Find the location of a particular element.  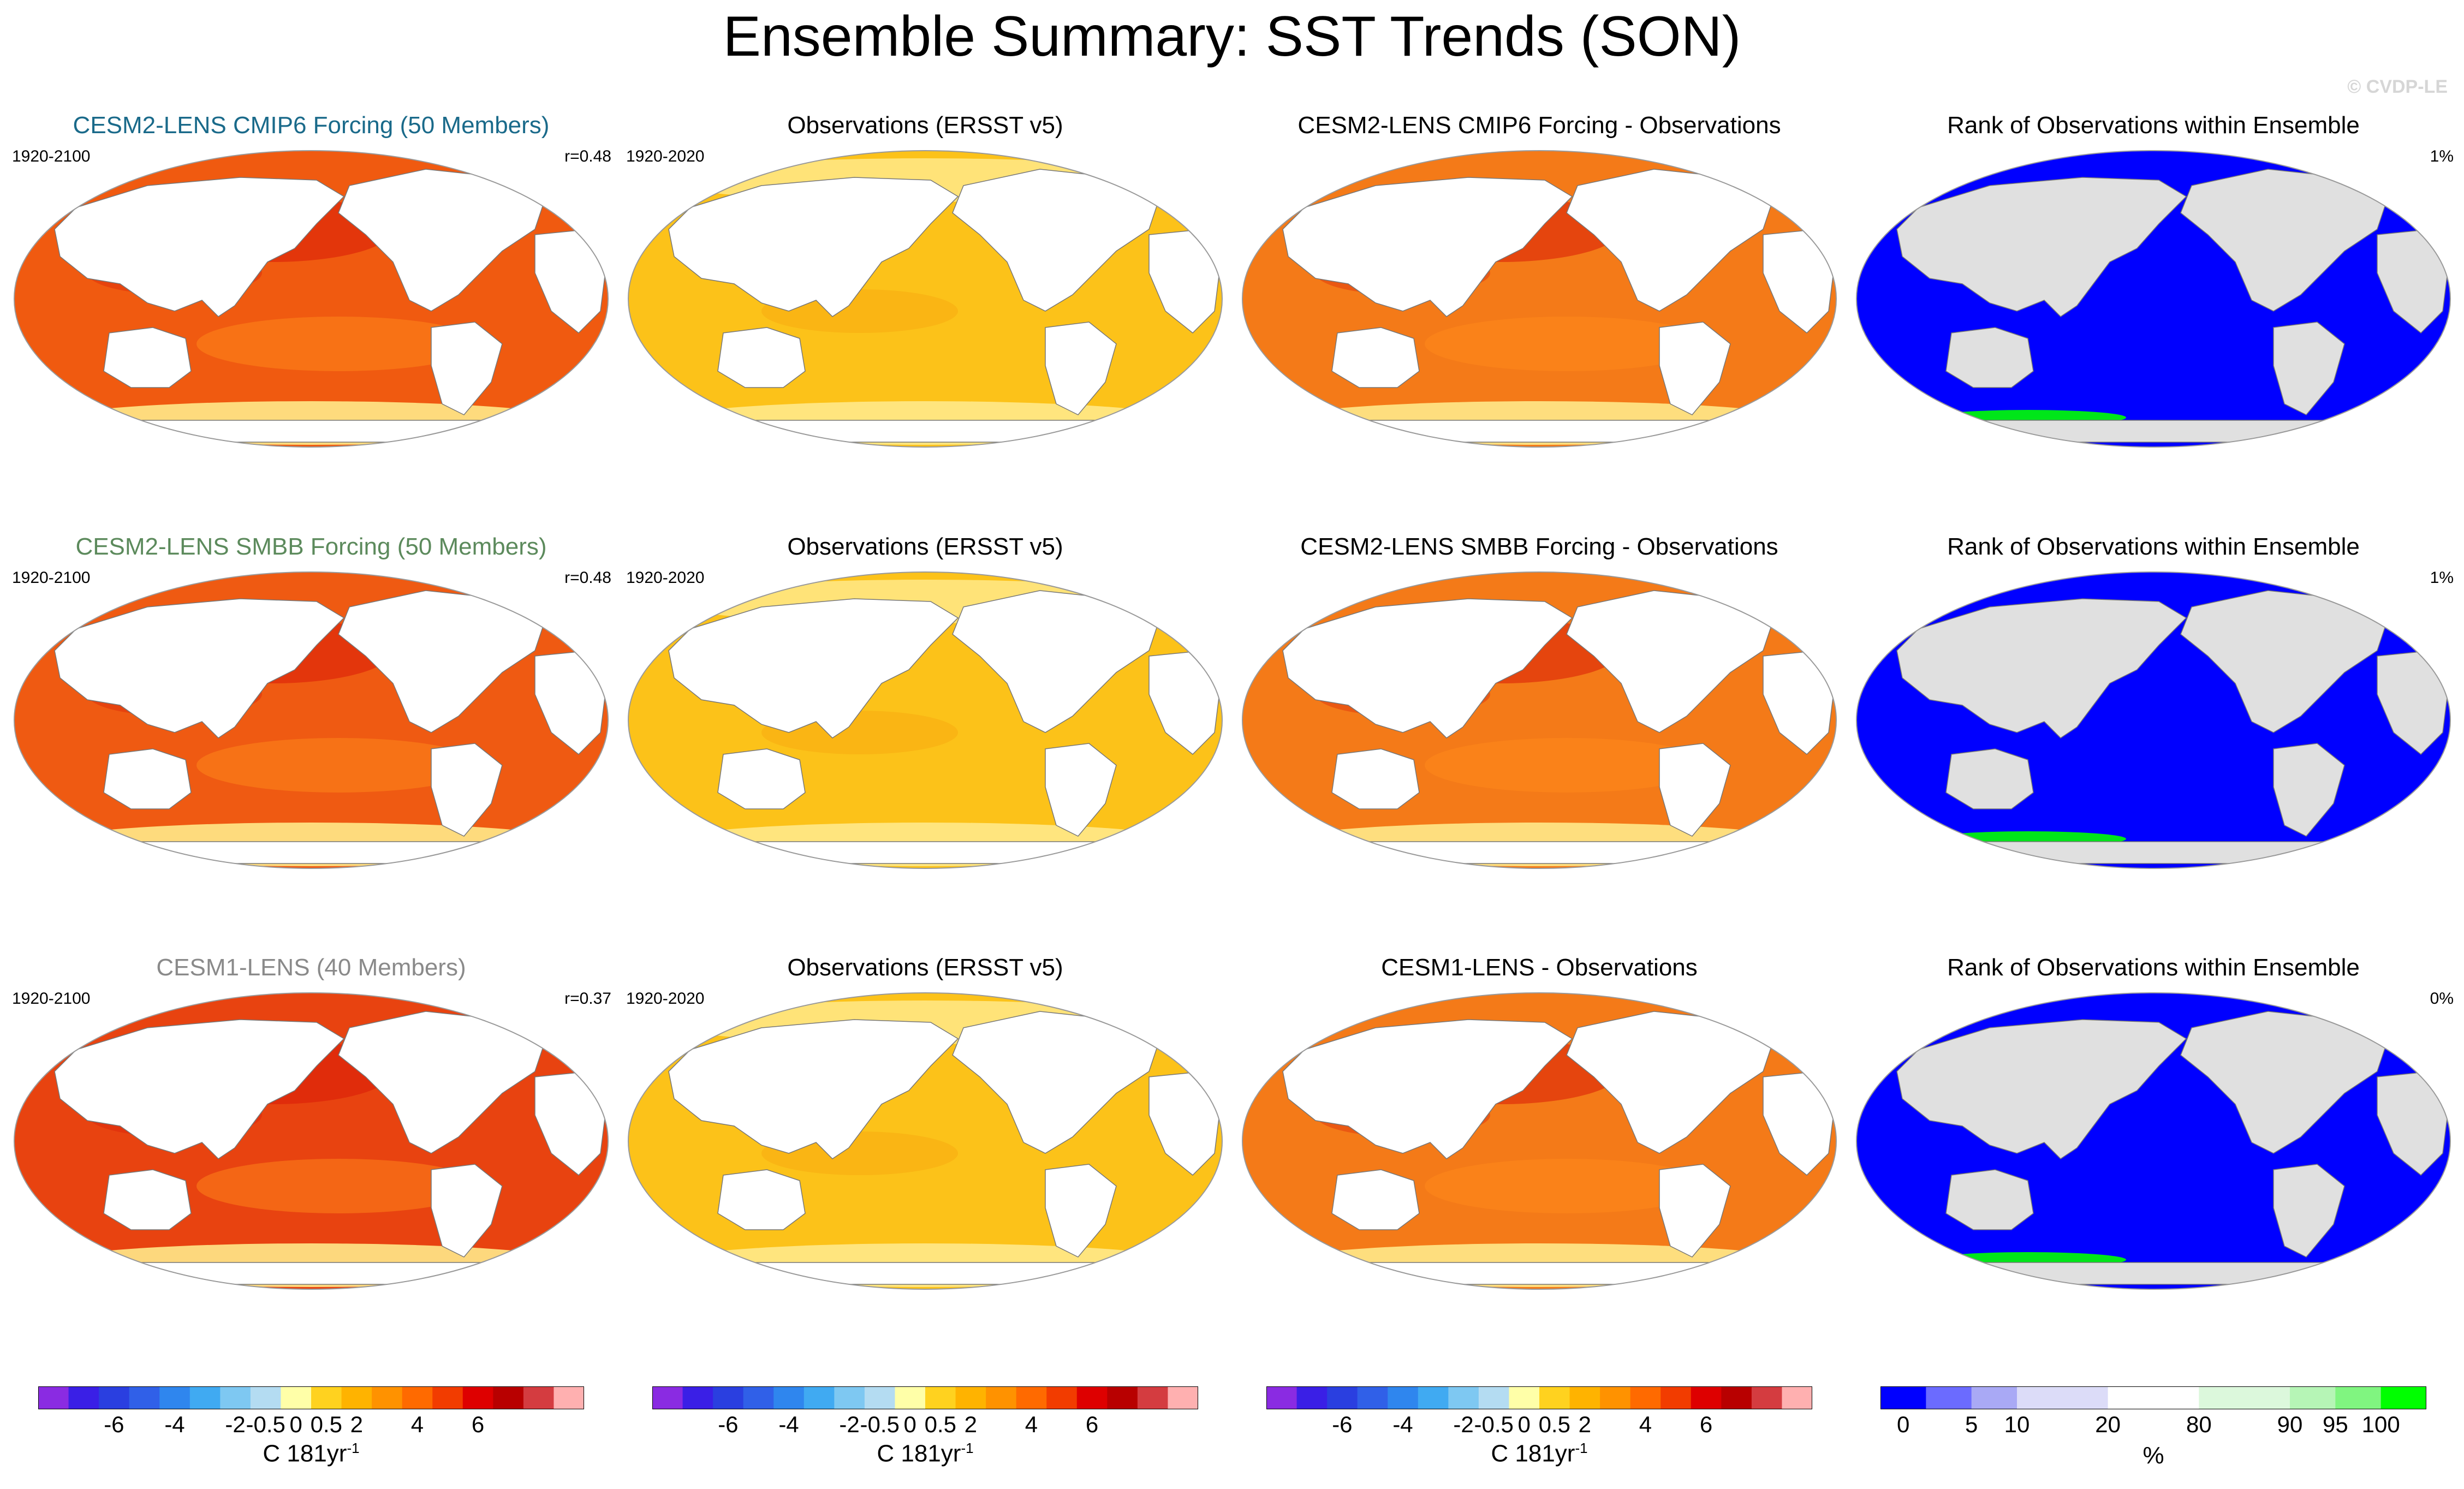

trend-colorbar-tick-2-4: 0 is located at coordinates (1524, 1424).